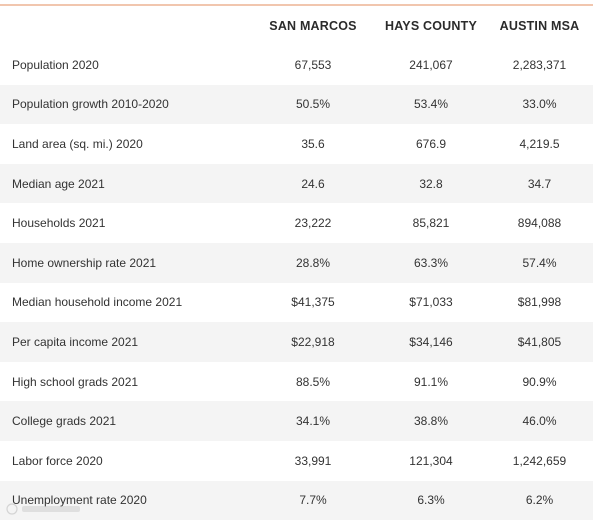 This screenshot has width=593, height=520. What do you see at coordinates (125, 302) in the screenshot?
I see `row-label: Median household income 2021` at bounding box center [125, 302].